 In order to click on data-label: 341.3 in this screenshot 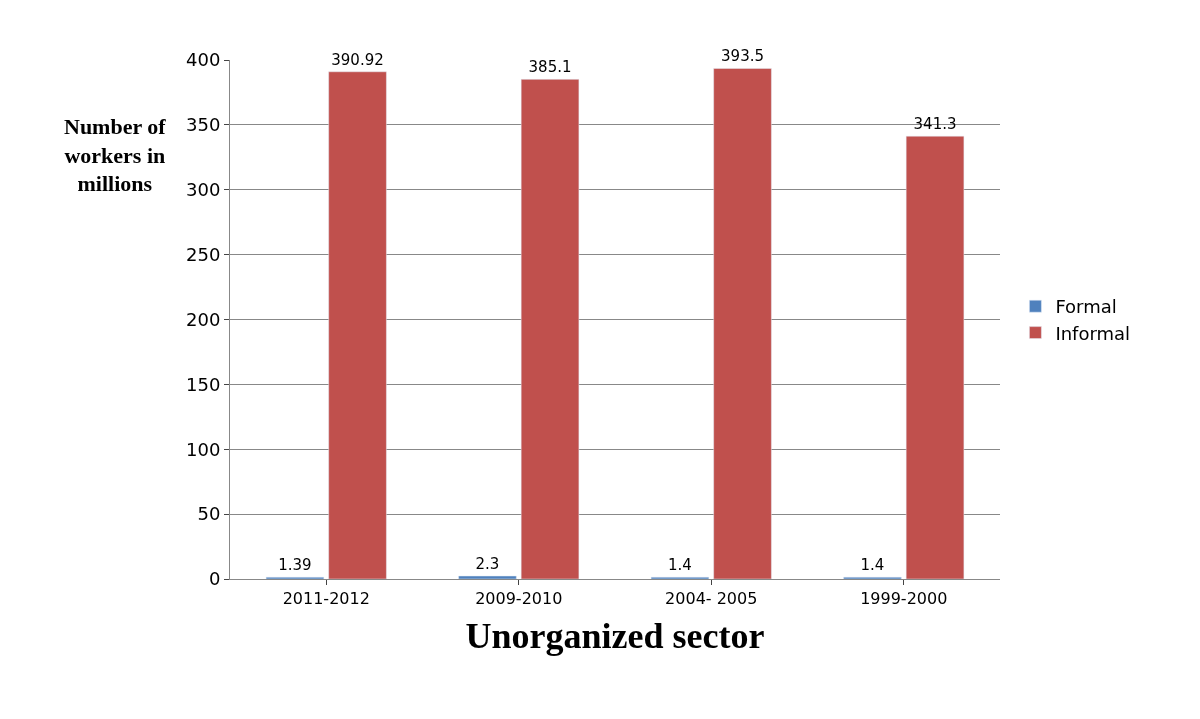, I will do `click(935, 124)`.